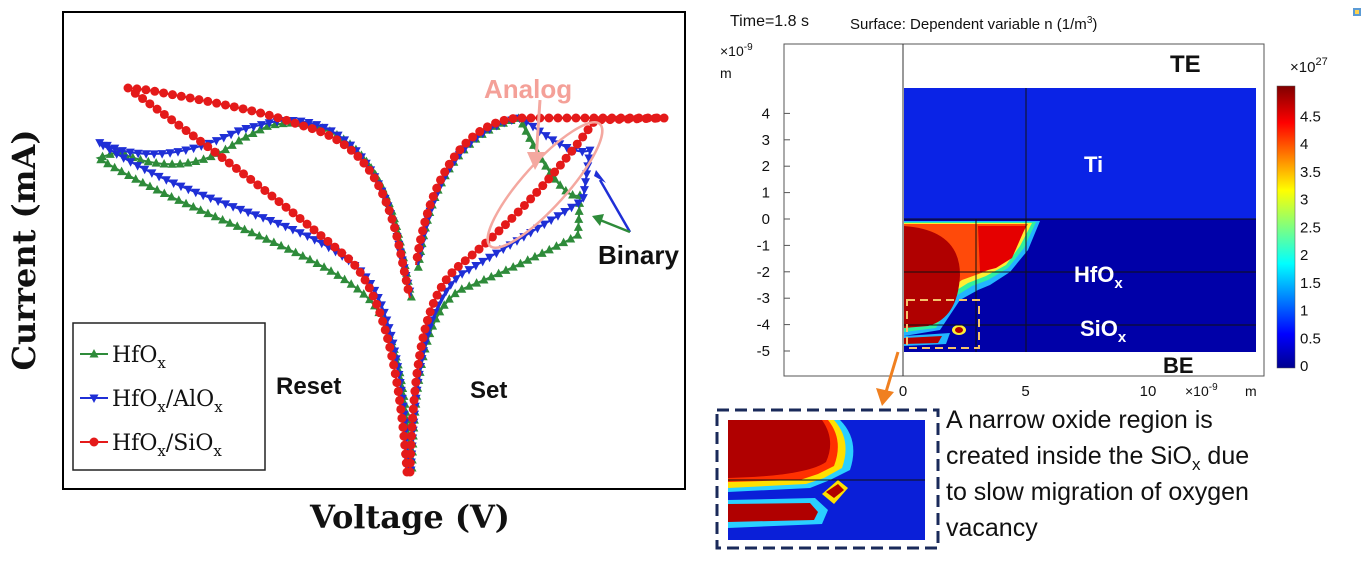 This screenshot has height=563, width=1371. What do you see at coordinates (1178, 365) in the screenshot?
I see `be-label: BE` at bounding box center [1178, 365].